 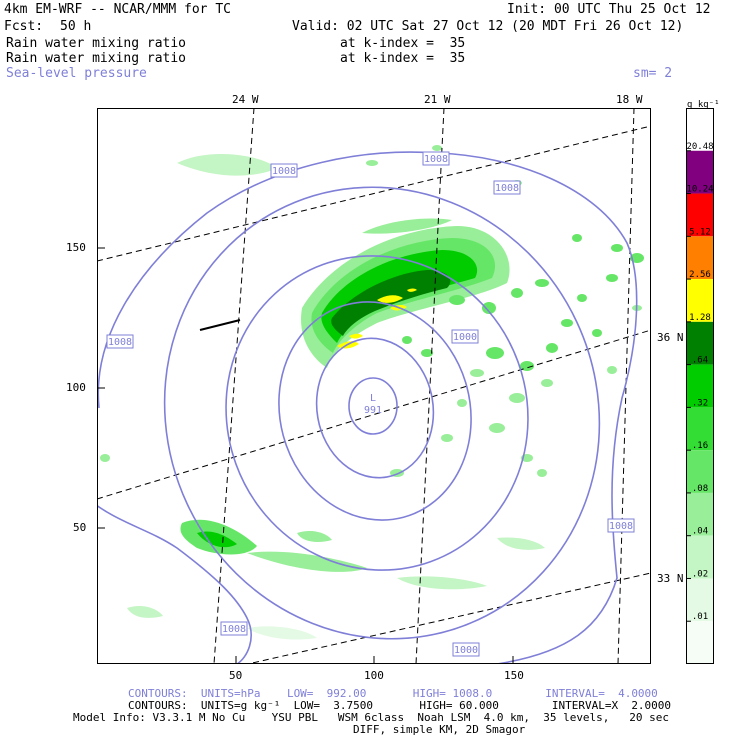 What do you see at coordinates (76, 73) in the screenshot?
I see `overlay-field-name: Sea-level pressure` at bounding box center [76, 73].